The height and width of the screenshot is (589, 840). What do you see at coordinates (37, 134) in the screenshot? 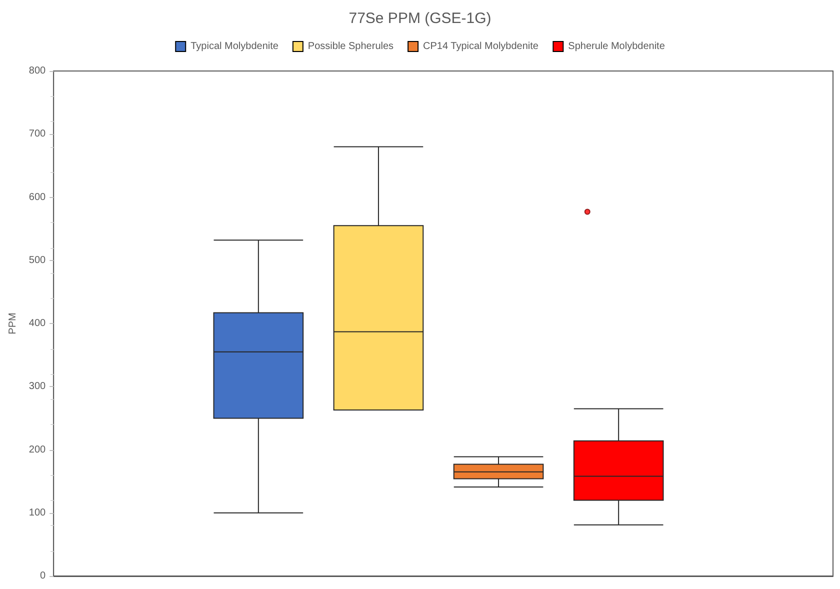
I see `y-tick-label: 700` at bounding box center [37, 134].